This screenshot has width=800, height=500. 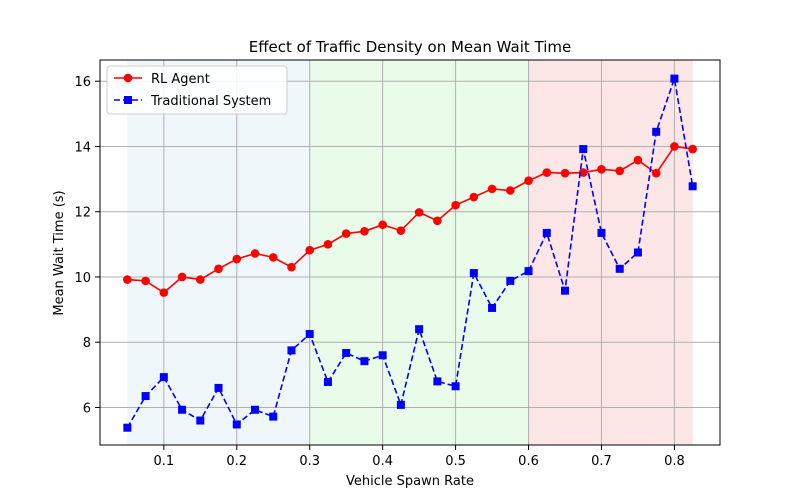 What do you see at coordinates (601, 461) in the screenshot?
I see `x-tick-label: 0.7` at bounding box center [601, 461].